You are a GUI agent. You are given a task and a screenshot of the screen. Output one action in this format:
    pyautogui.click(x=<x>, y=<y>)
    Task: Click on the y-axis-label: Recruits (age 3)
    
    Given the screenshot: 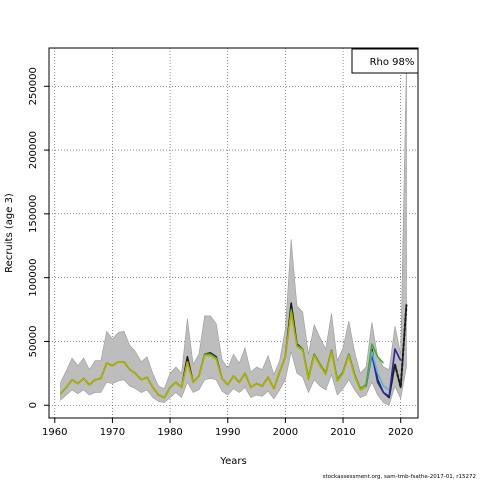 What is the action you would take?
    pyautogui.click(x=9, y=233)
    